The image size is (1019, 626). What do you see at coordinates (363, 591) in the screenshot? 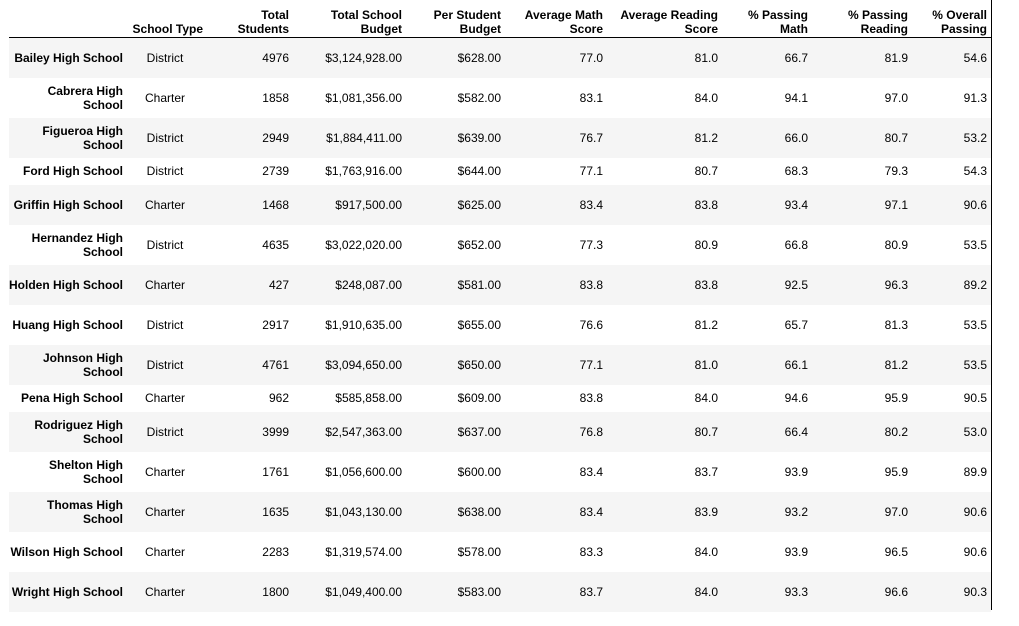
I see `table-cell: $1,049,400.00` at bounding box center [363, 591].